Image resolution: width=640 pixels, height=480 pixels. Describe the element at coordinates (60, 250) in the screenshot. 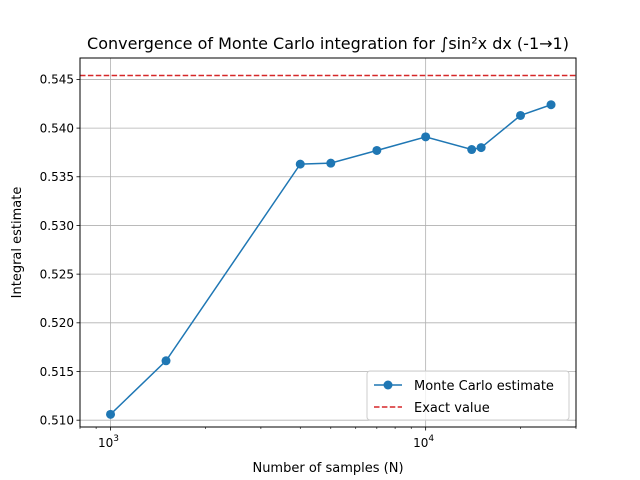

I see `y-axis-ticks: 0.510 0.515 0.520 0.525 0.530 0.535 0.540 0.545` at that location.